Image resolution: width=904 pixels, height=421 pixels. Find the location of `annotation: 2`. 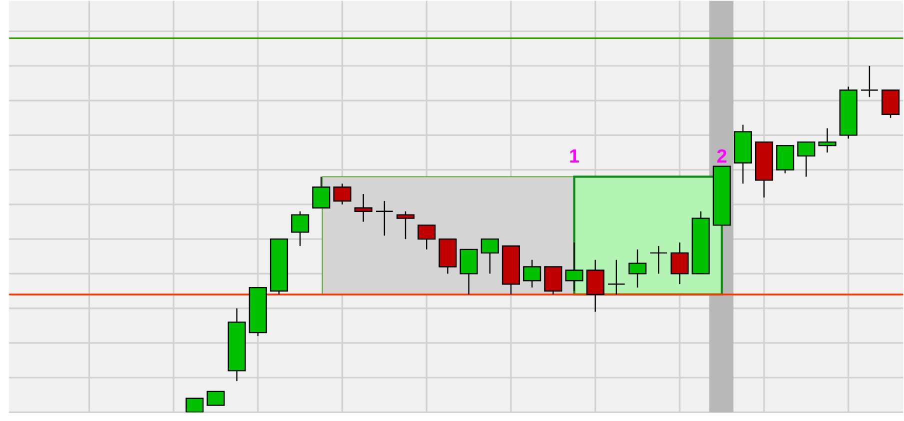

annotation: 2 is located at coordinates (721, 155).